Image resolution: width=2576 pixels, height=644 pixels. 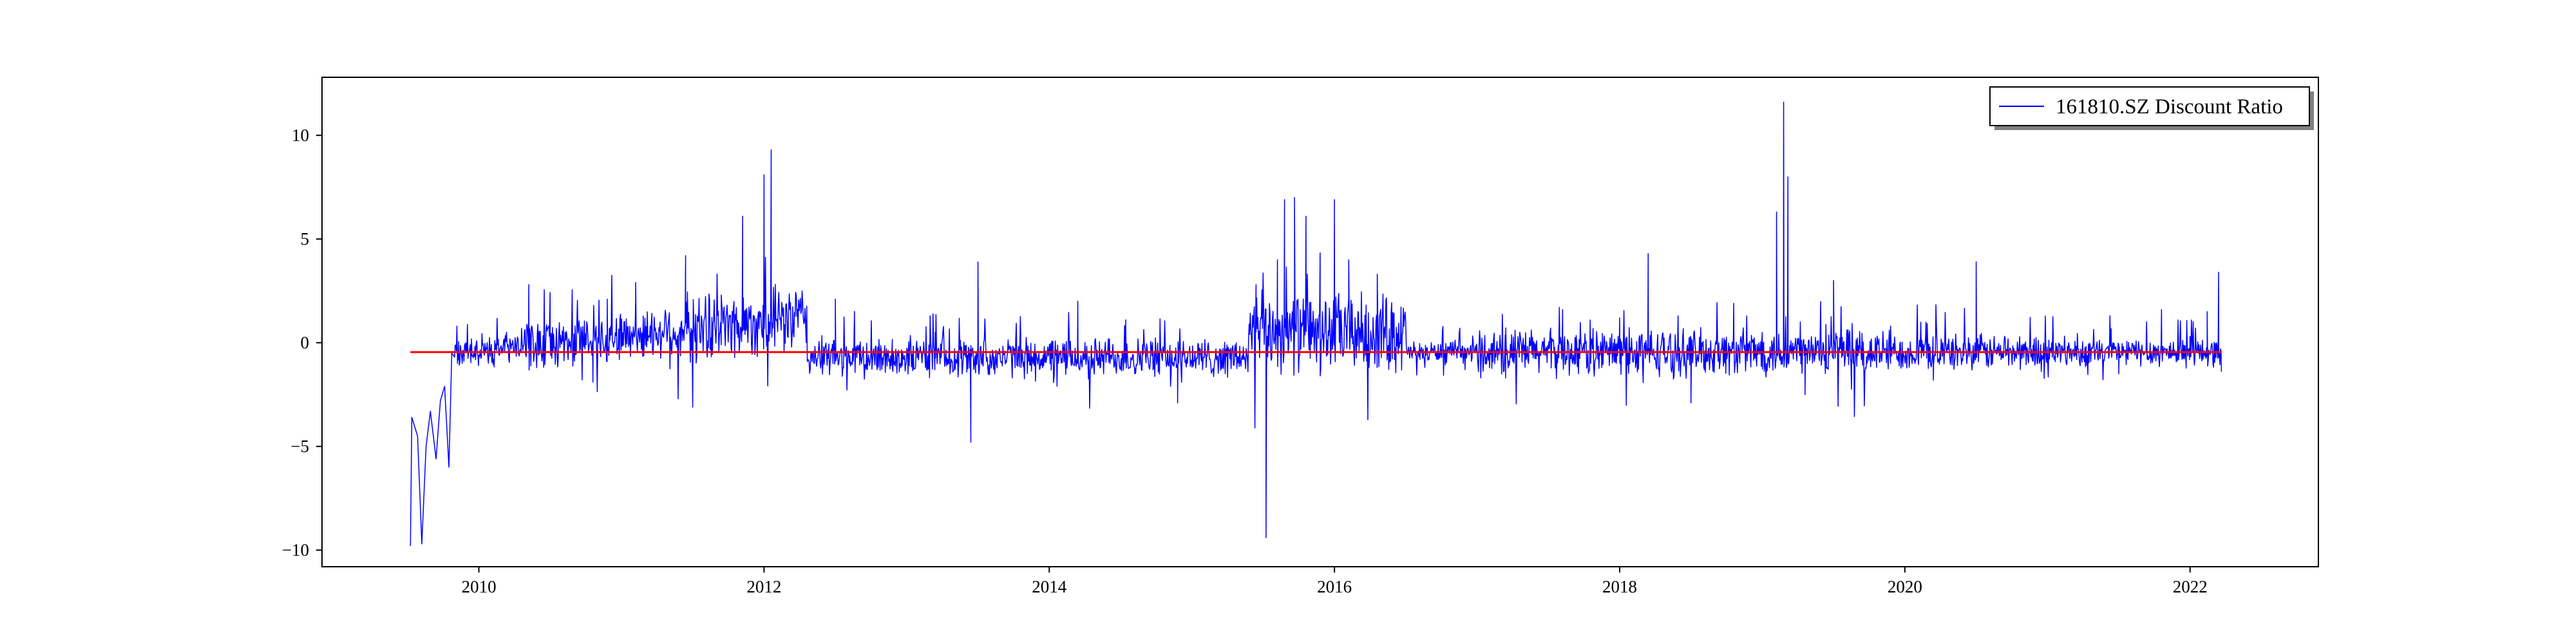 I want to click on x-tick-label: 2010, so click(x=480, y=587).